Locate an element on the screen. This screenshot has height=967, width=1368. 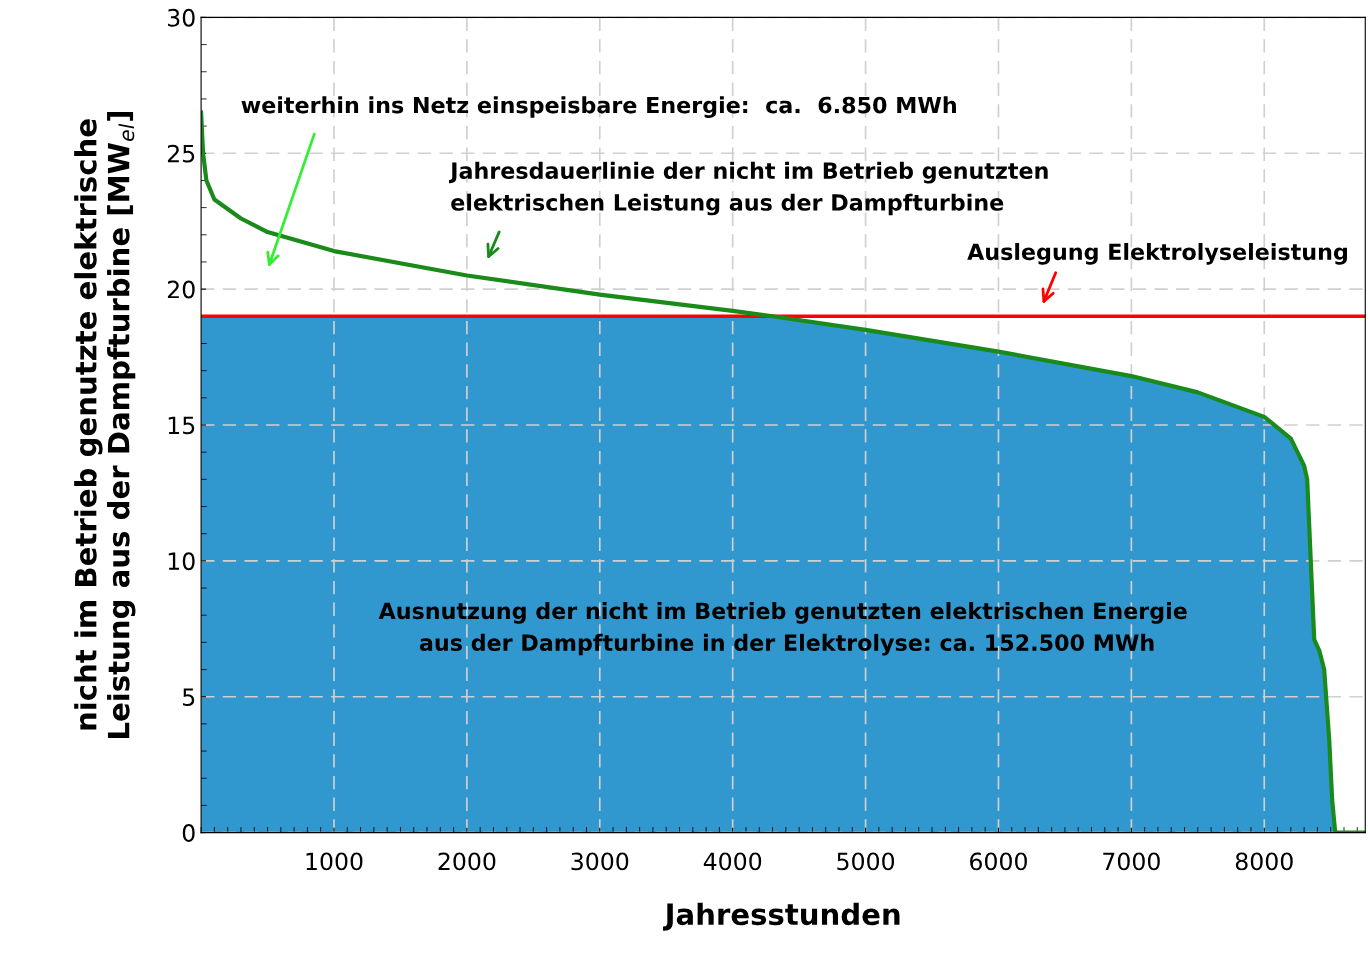
y-tick-label: 5 is located at coordinates (189, 697).